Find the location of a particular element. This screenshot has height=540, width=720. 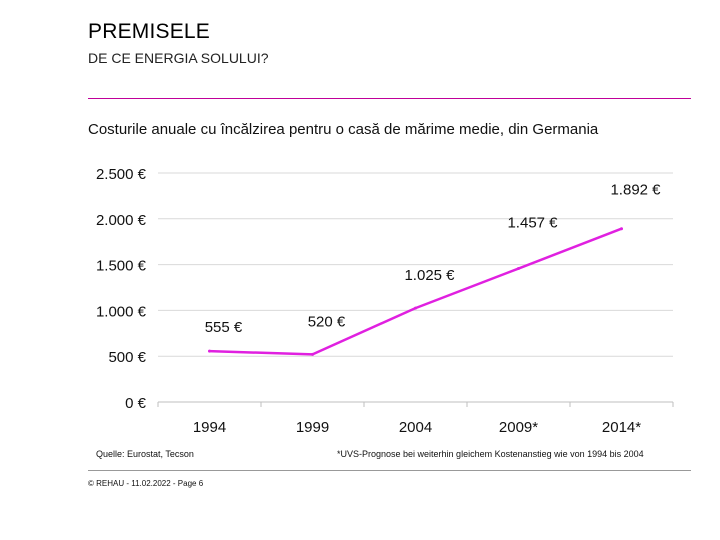

y-axis-ticks: 0 € 500 € 1.000 € 1.500 € 2.000 € 2.500 € is located at coordinates (121, 289).